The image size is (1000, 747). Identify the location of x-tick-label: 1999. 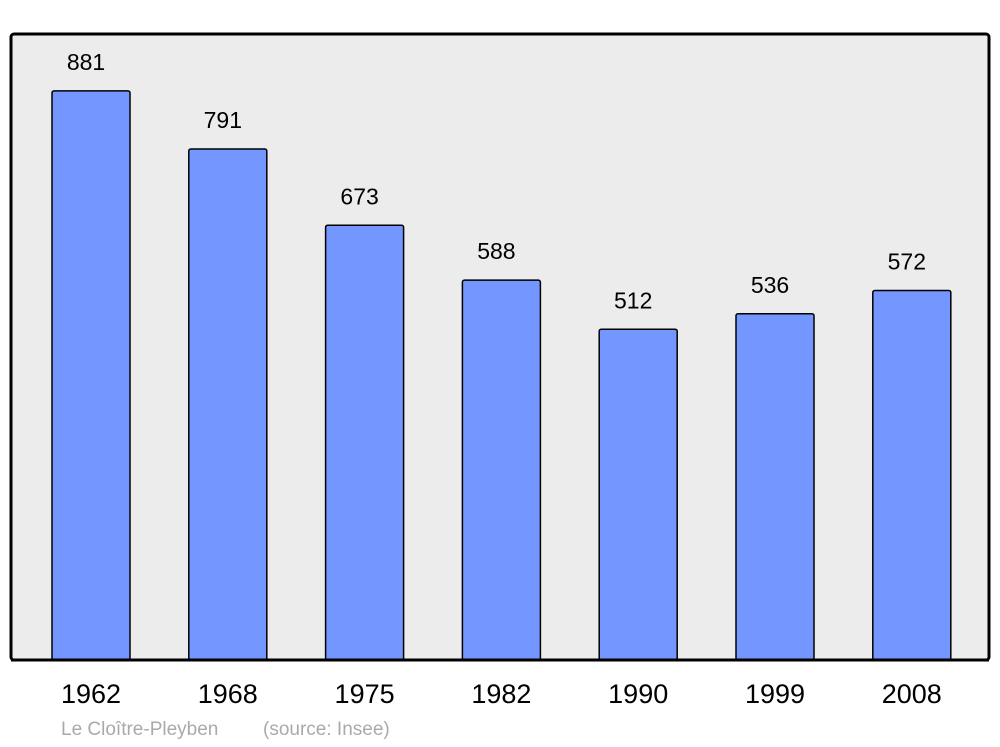
(775, 694).